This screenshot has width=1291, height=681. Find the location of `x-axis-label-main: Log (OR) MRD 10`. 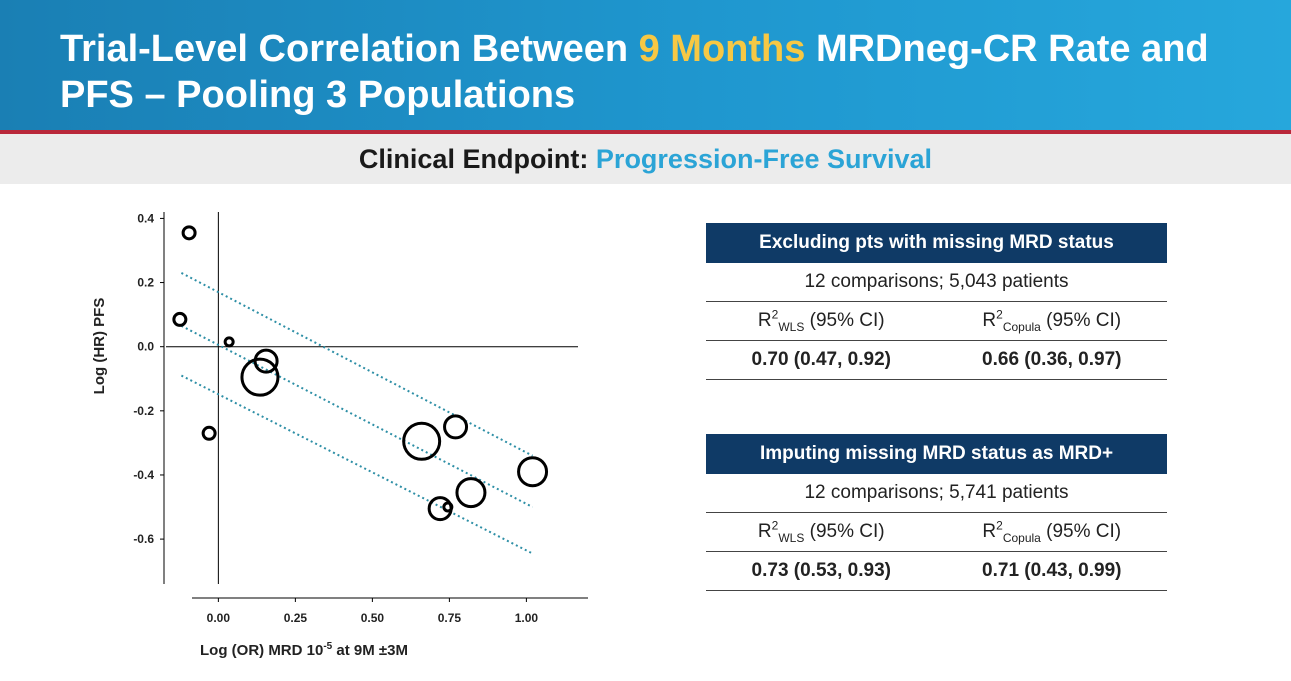

x-axis-label-main: Log (OR) MRD 10 is located at coordinates (261, 650).